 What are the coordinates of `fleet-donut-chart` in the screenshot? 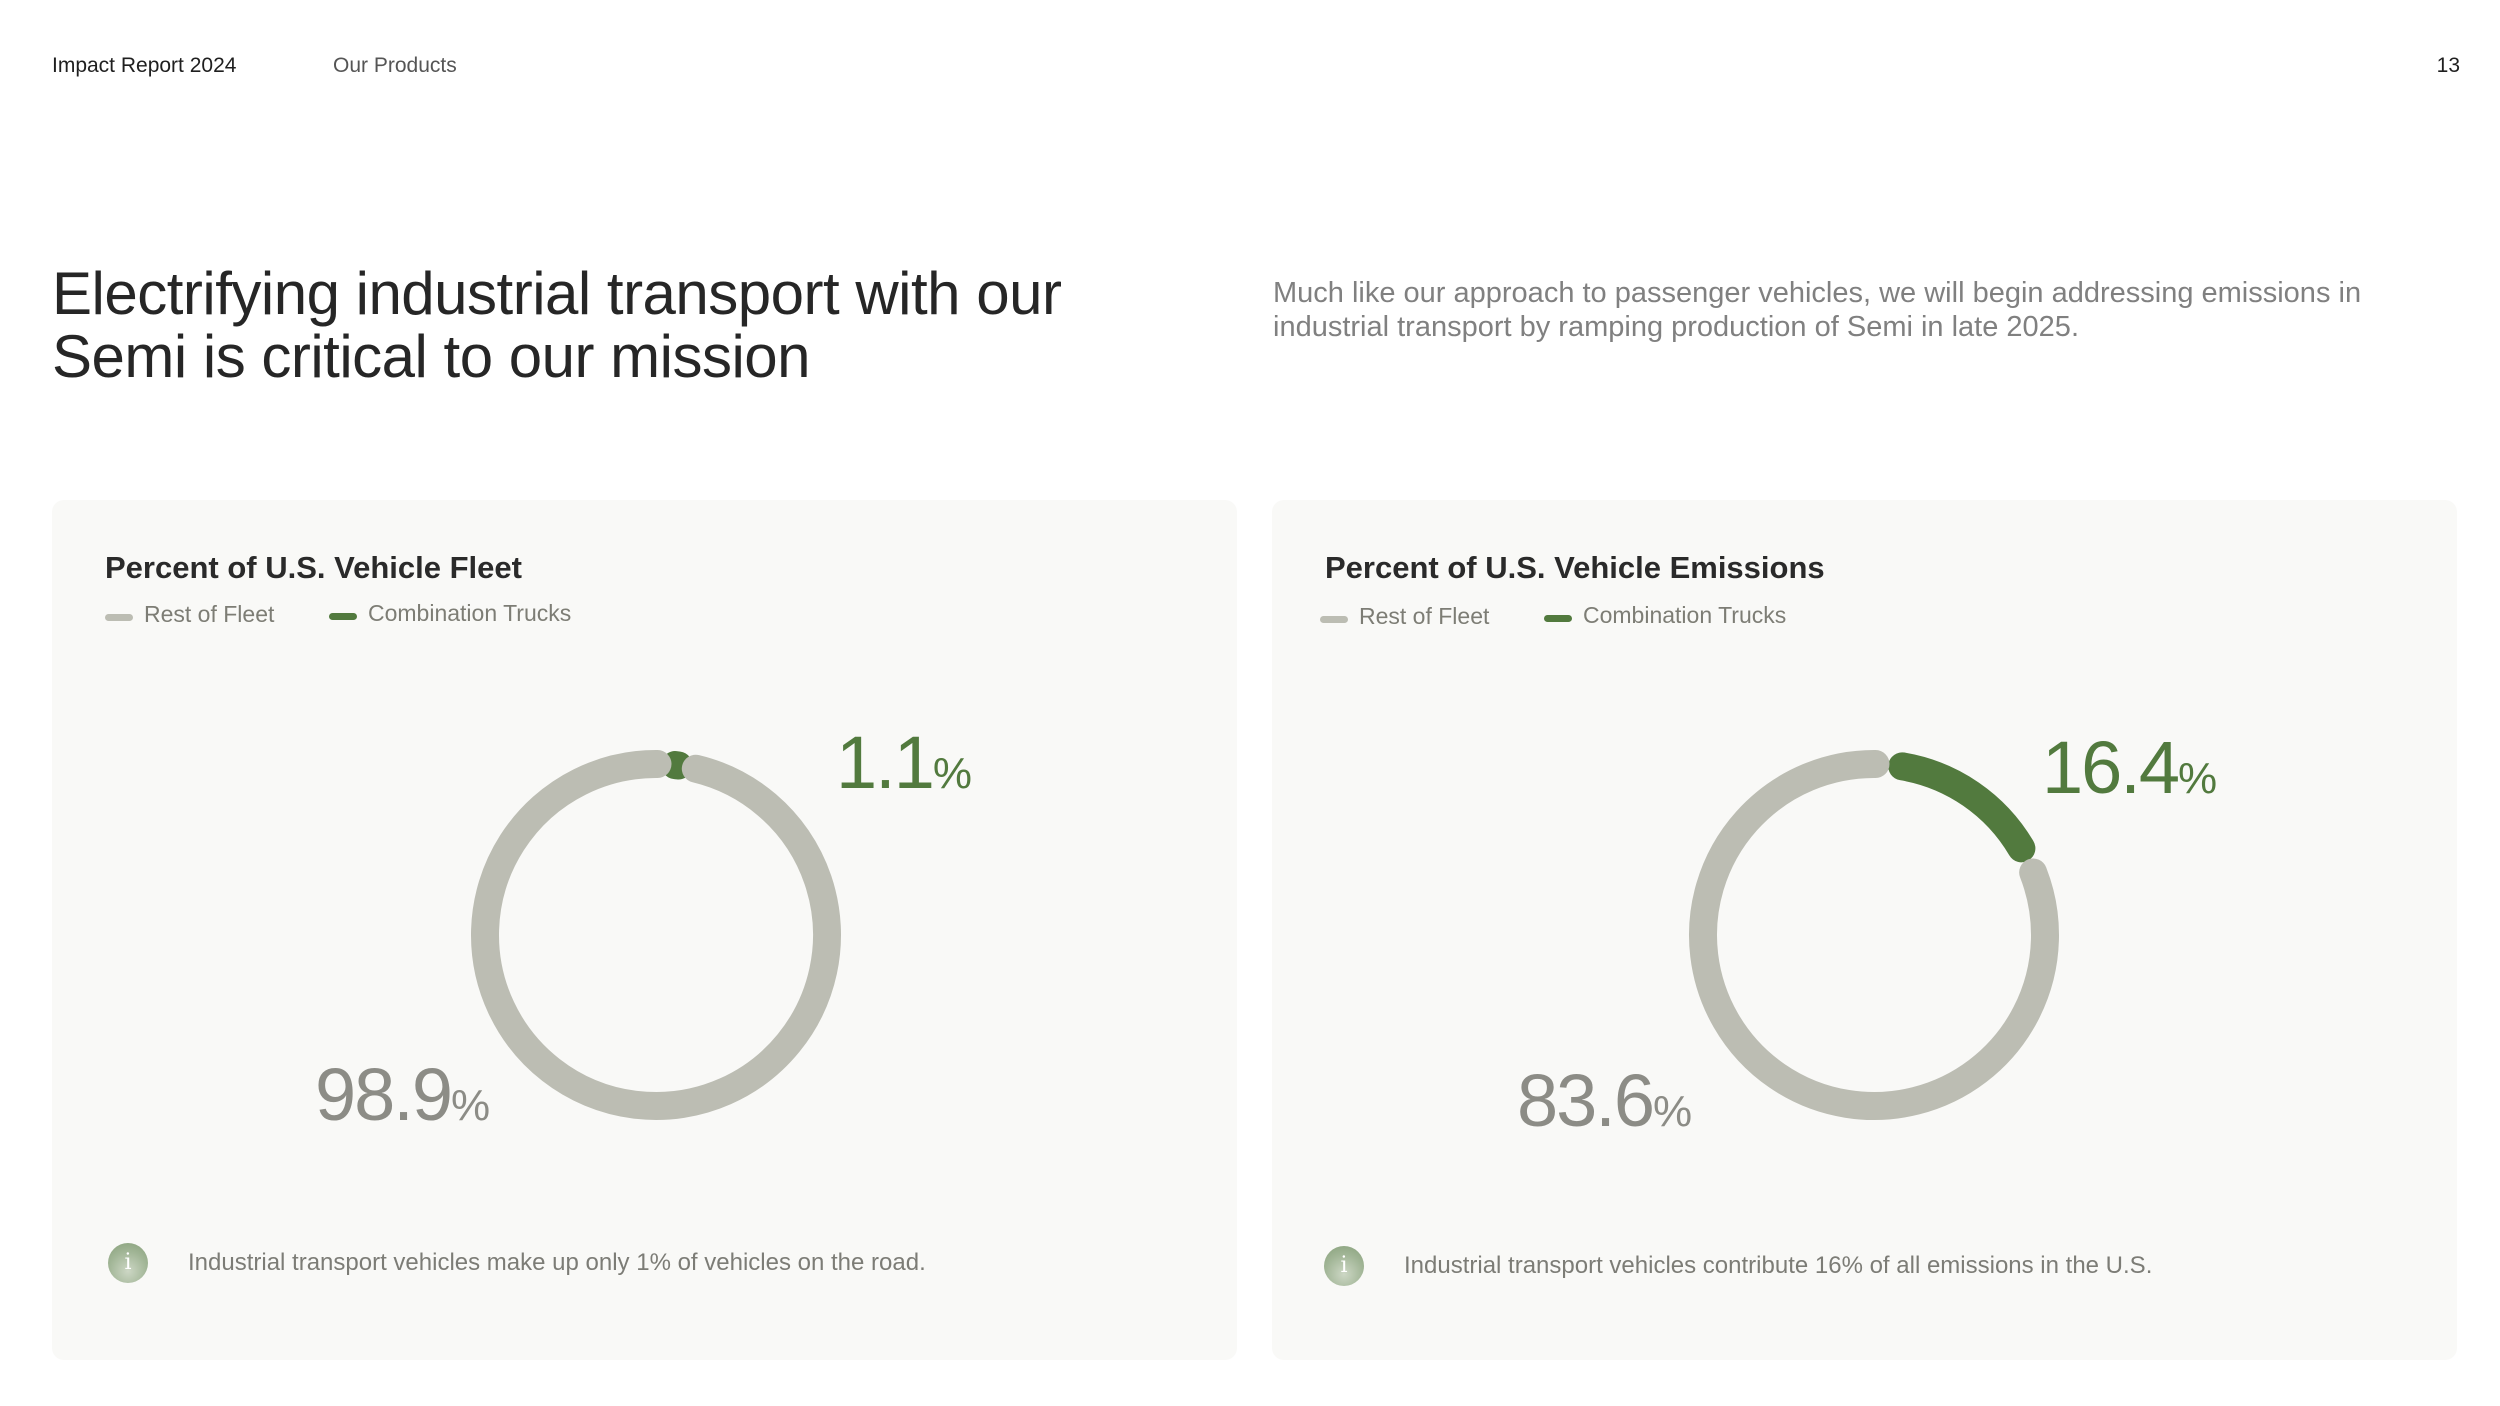 It's located at (656, 935).